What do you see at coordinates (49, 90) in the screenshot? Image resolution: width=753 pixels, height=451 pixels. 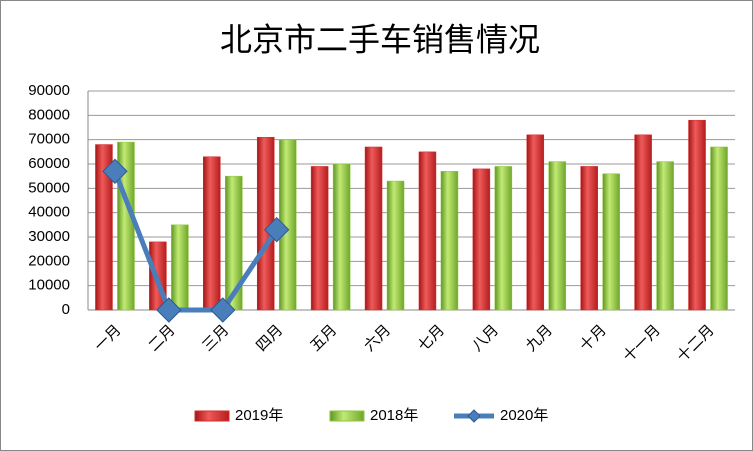 I see `y-tick-label: 90000` at bounding box center [49, 90].